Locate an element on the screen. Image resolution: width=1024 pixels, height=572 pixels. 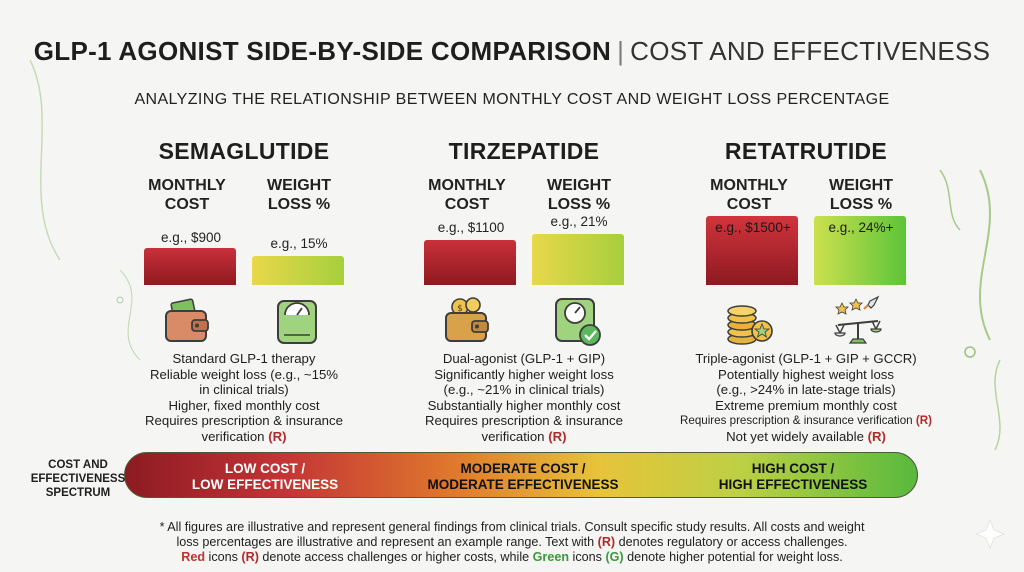
wallet-icon is located at coordinates (187, 320).